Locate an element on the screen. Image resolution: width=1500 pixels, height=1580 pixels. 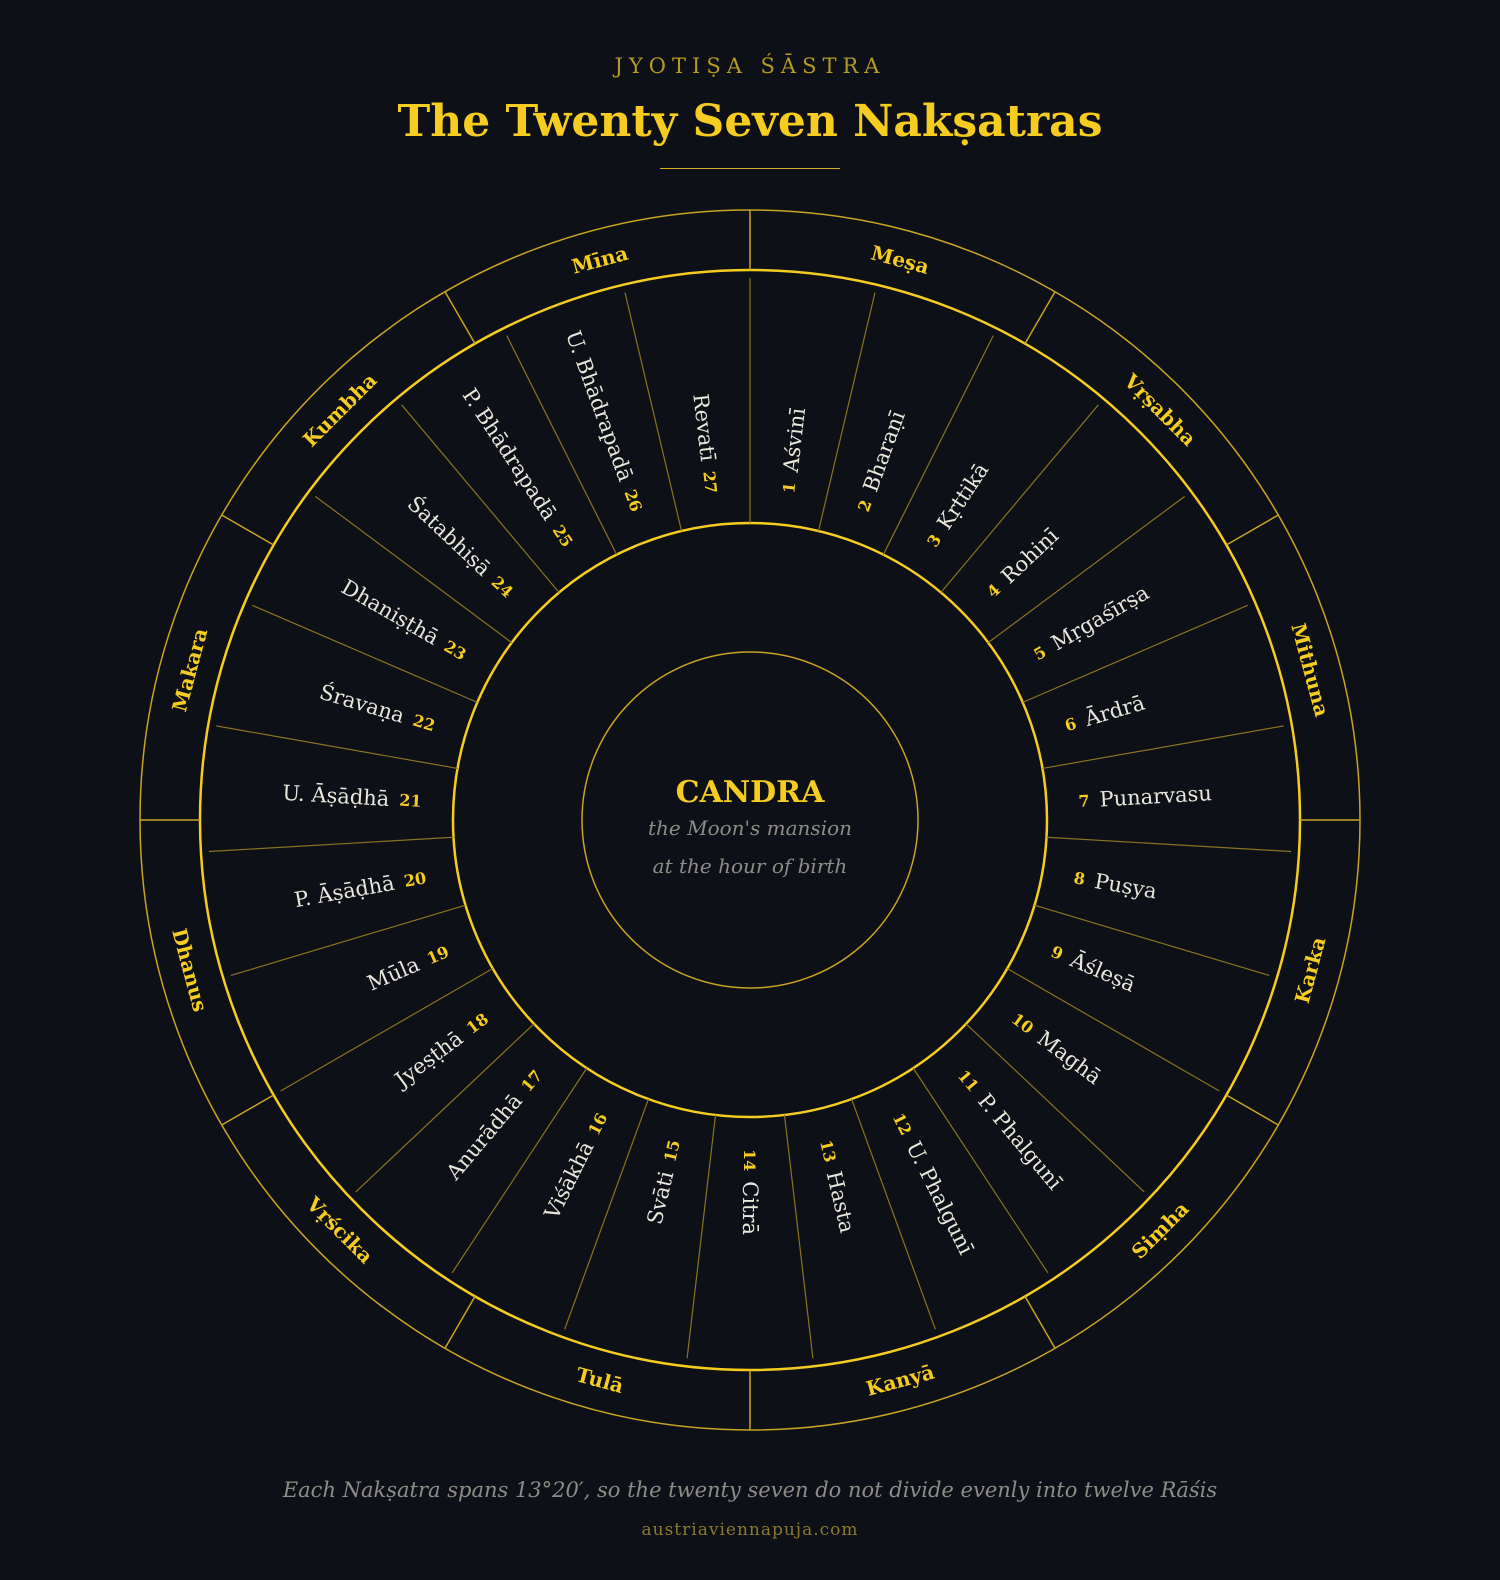
nakshatra-label: 9Āśleṣā is located at coordinates (1093, 967).